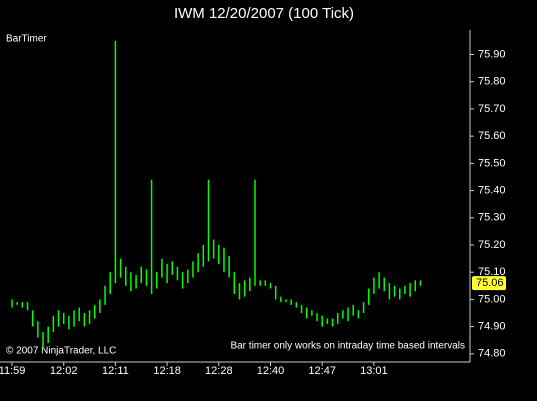 This screenshot has height=401, width=537. I want to click on y-tick-label: 75.90, so click(492, 54).